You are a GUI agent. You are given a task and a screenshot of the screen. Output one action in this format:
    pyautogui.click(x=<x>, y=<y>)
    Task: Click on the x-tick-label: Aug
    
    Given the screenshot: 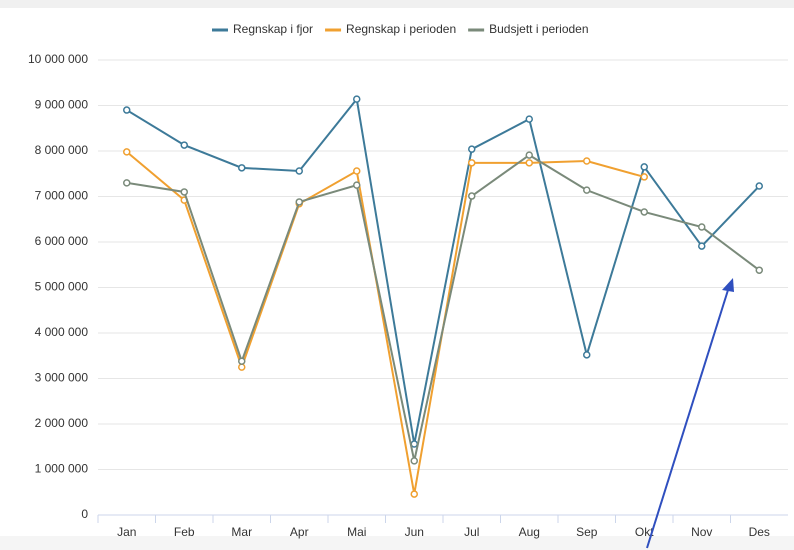 What is the action you would take?
    pyautogui.click(x=529, y=532)
    